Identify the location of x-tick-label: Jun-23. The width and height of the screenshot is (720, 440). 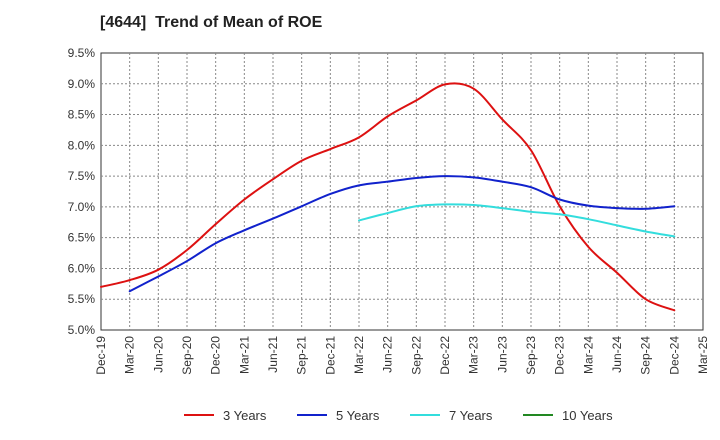
(502, 354).